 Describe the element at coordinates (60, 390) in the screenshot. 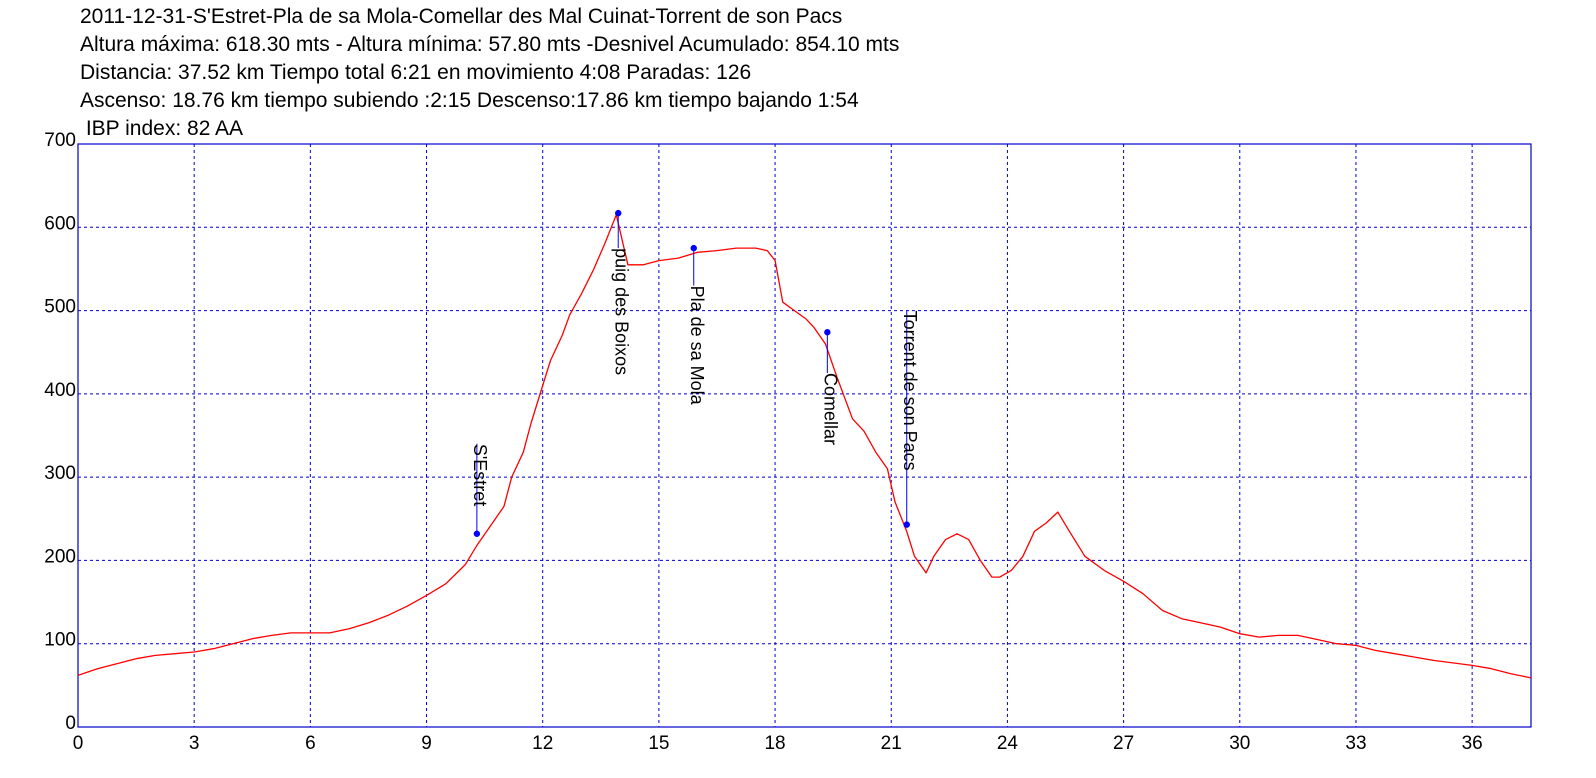

I see `y-tick-label: 400` at that location.